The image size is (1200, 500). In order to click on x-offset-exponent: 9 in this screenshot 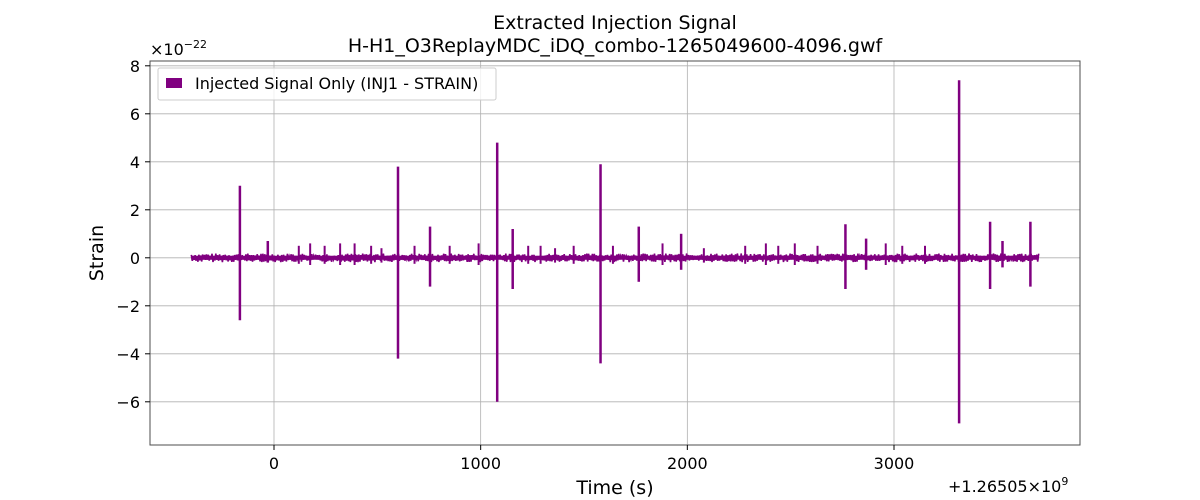, I will do `click(1064, 481)`.